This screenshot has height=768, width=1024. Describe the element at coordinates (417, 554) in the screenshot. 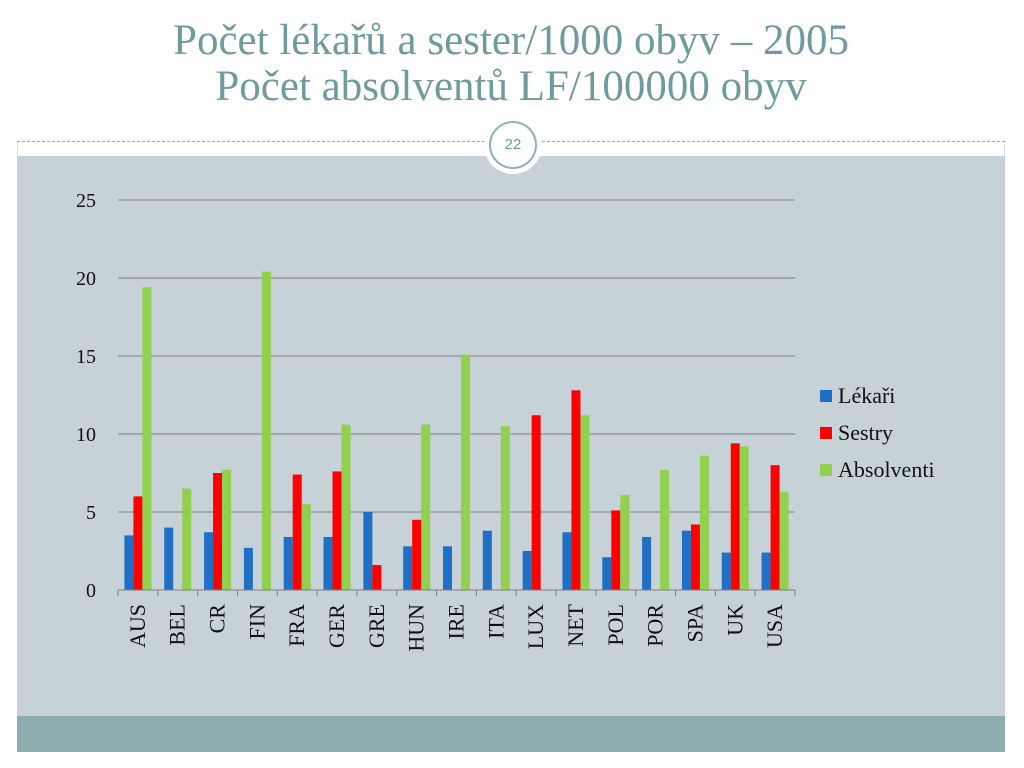

I see `bar-sestry-hun` at that location.